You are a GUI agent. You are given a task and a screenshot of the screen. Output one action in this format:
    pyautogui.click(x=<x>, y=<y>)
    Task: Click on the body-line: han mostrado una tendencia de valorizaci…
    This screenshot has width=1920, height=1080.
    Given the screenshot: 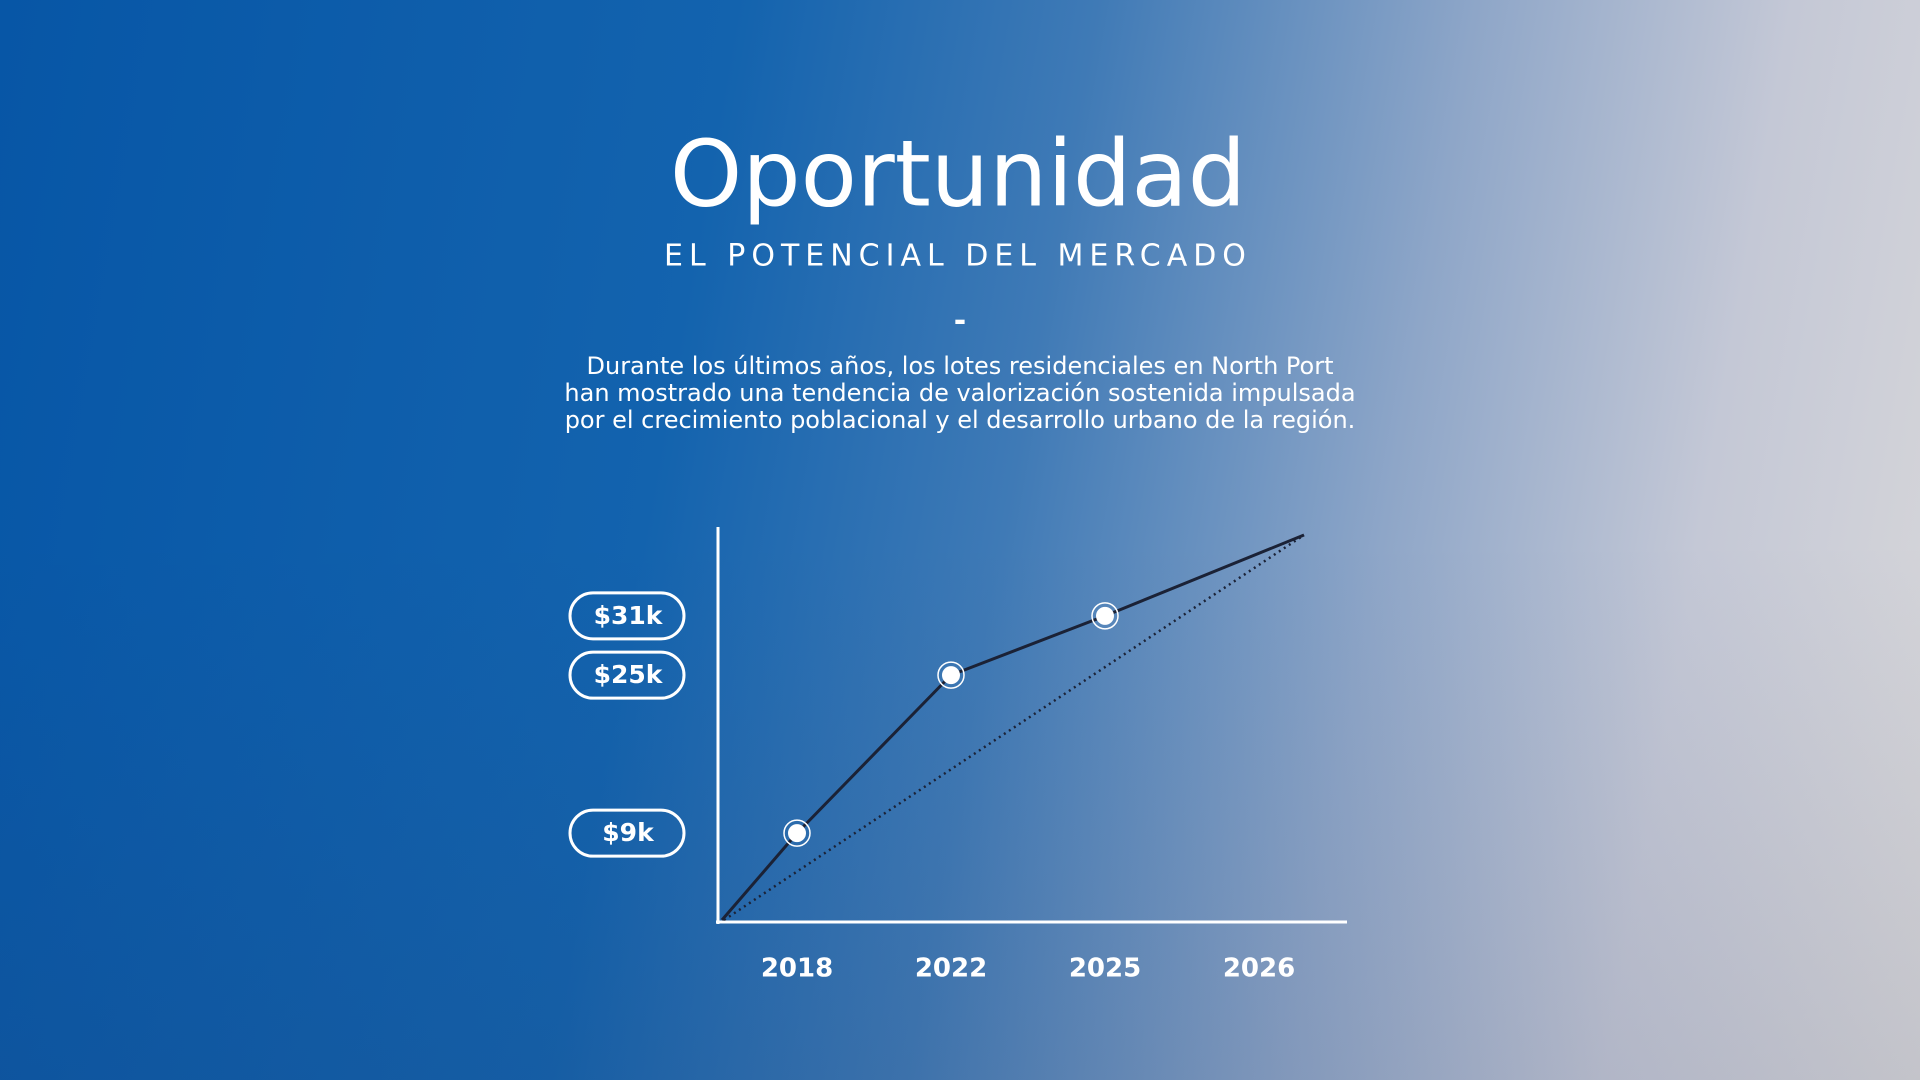 What is the action you would take?
    pyautogui.click(x=959, y=393)
    